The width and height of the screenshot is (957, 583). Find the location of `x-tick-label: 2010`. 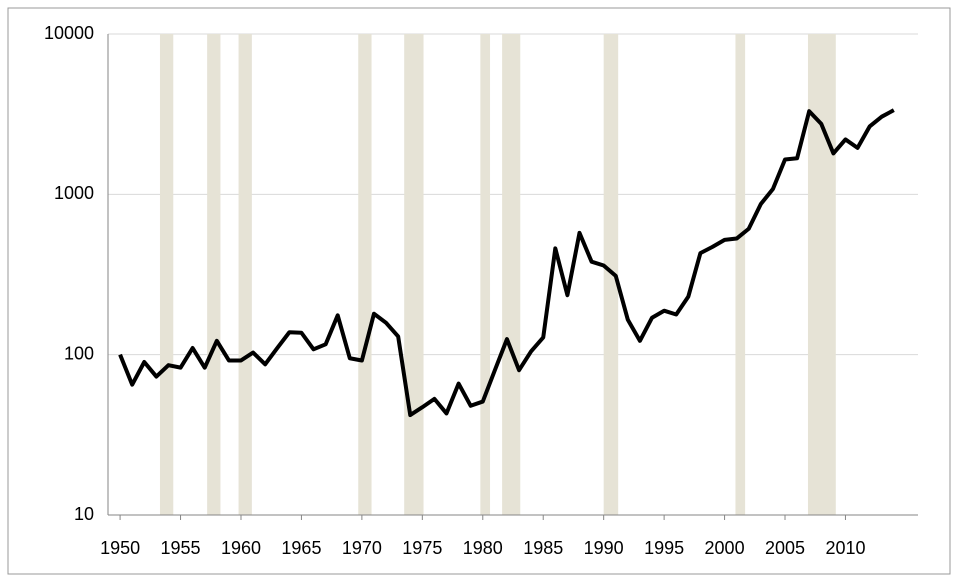

x-tick-label: 2010 is located at coordinates (845, 548).